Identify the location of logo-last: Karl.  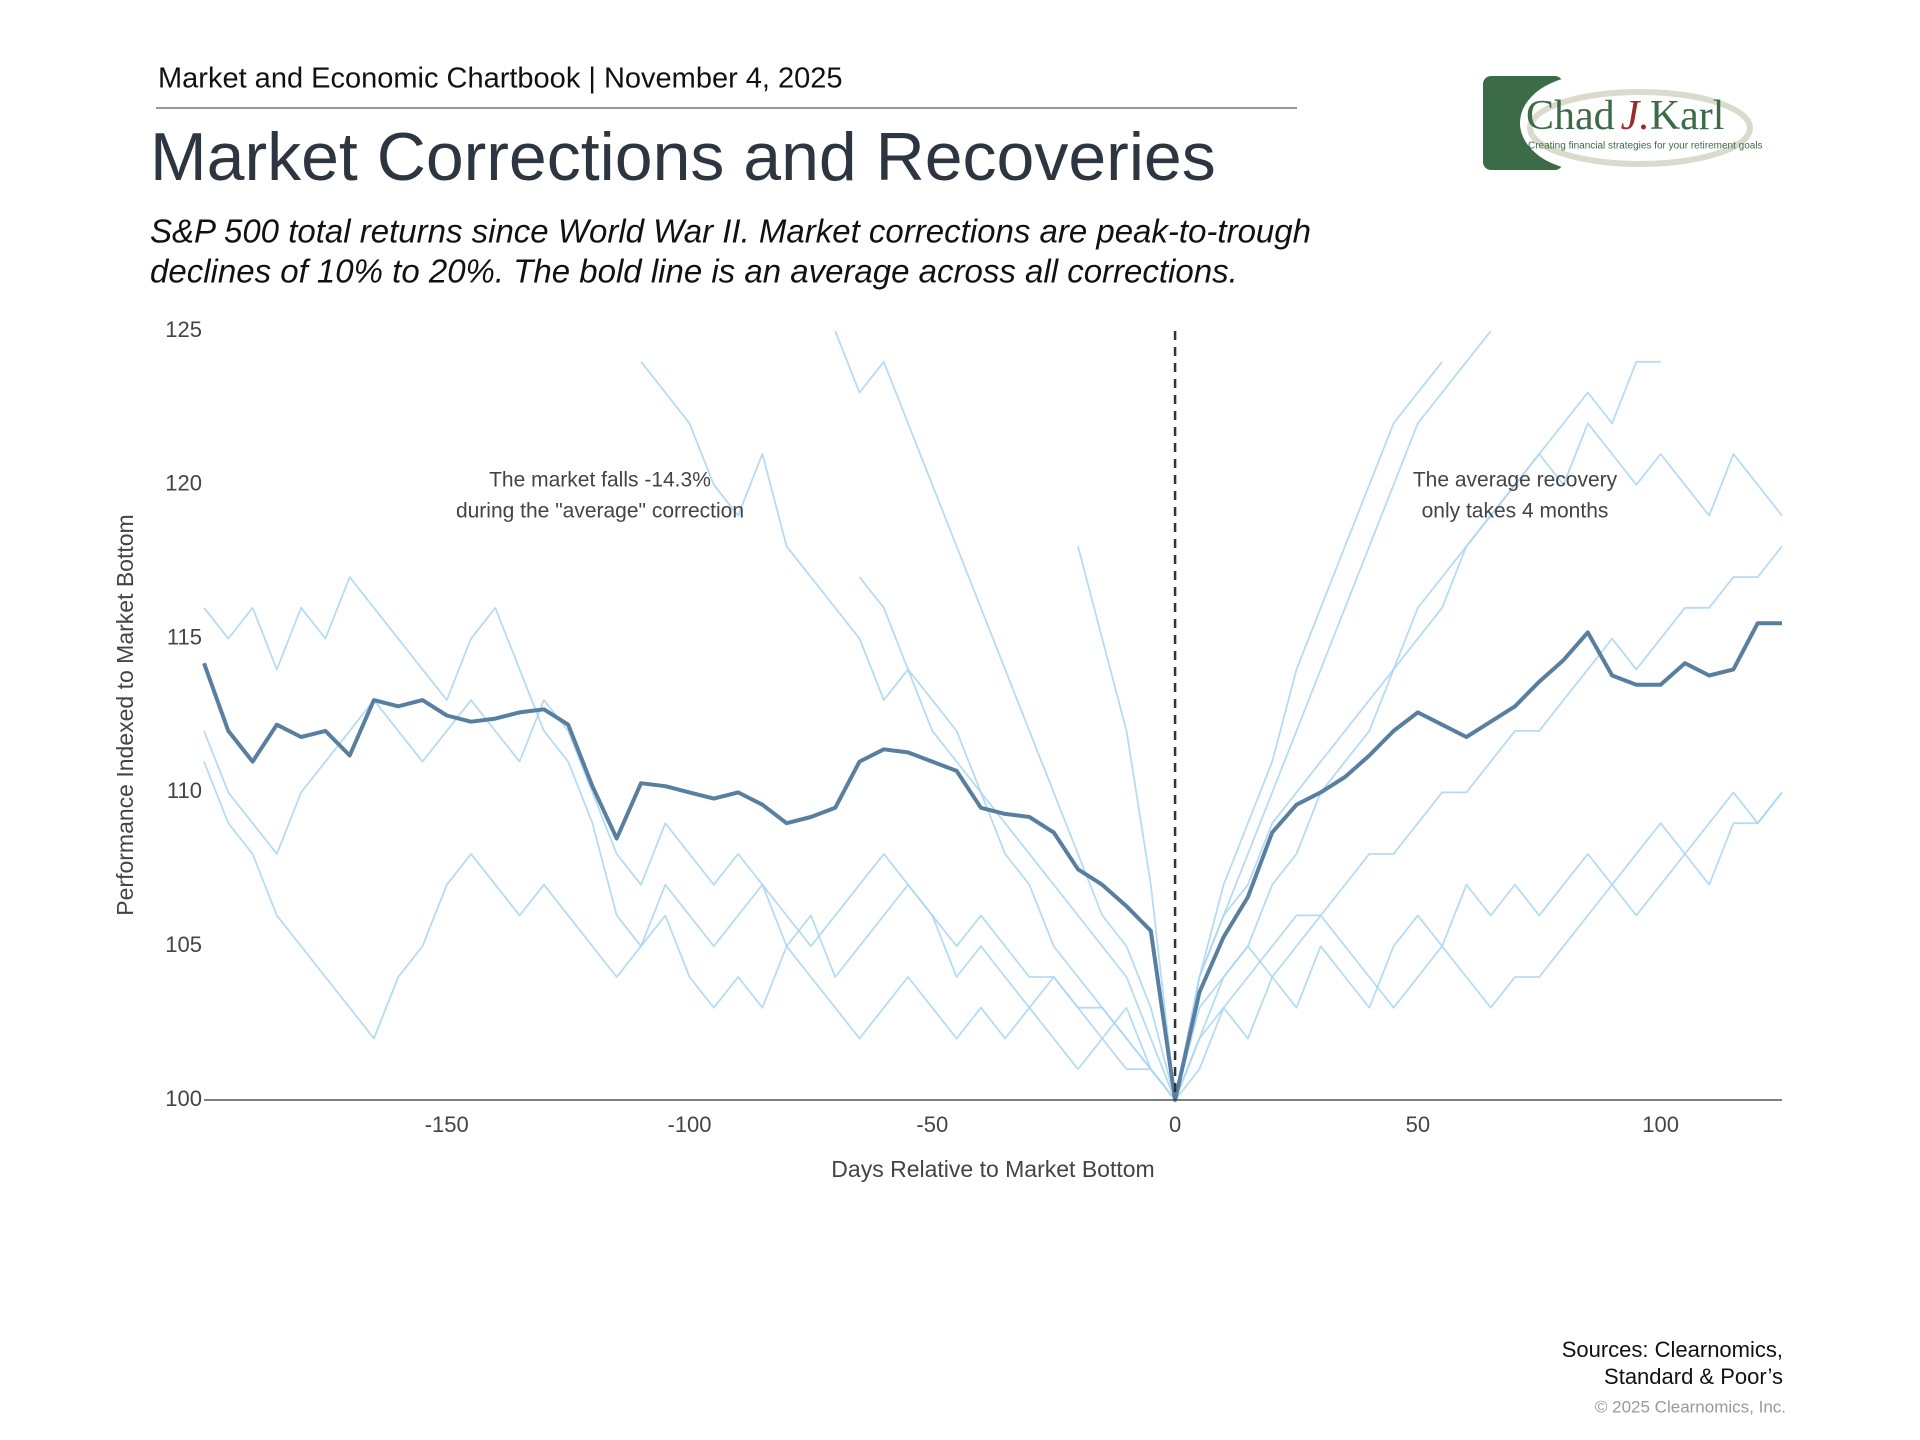
(1687, 116).